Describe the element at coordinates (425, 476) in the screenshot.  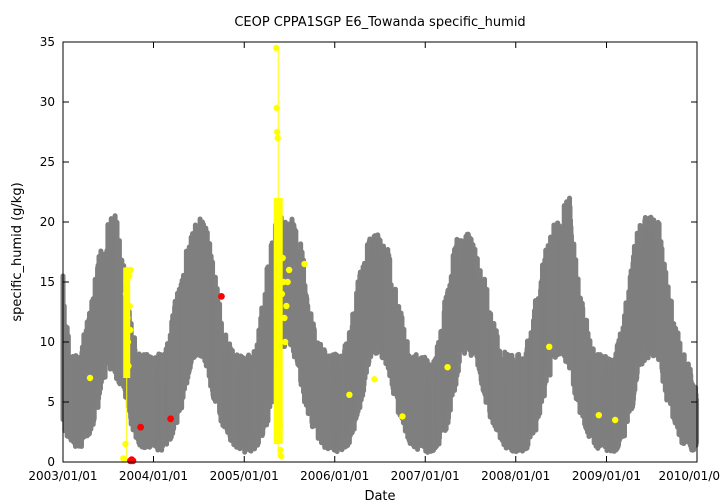
I see `x-tick-label: 2007/01/01` at that location.